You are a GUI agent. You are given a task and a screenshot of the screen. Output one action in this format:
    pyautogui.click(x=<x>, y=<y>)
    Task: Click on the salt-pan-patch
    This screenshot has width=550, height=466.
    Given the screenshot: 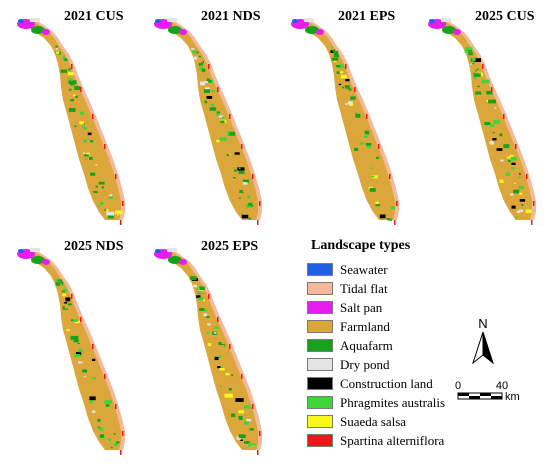 What is the action you would take?
    pyautogui.click(x=46, y=32)
    